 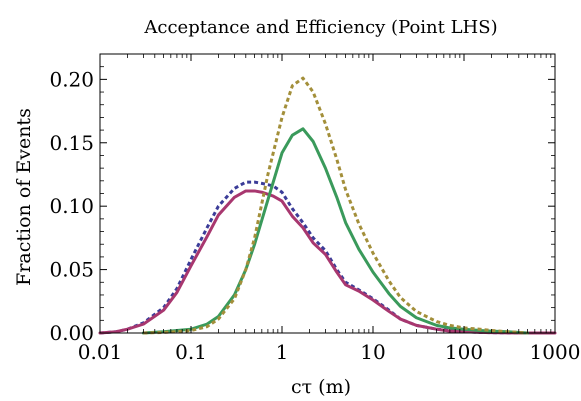 What do you see at coordinates (100, 352) in the screenshot?
I see `x-tick-label: 0.01` at bounding box center [100, 352].